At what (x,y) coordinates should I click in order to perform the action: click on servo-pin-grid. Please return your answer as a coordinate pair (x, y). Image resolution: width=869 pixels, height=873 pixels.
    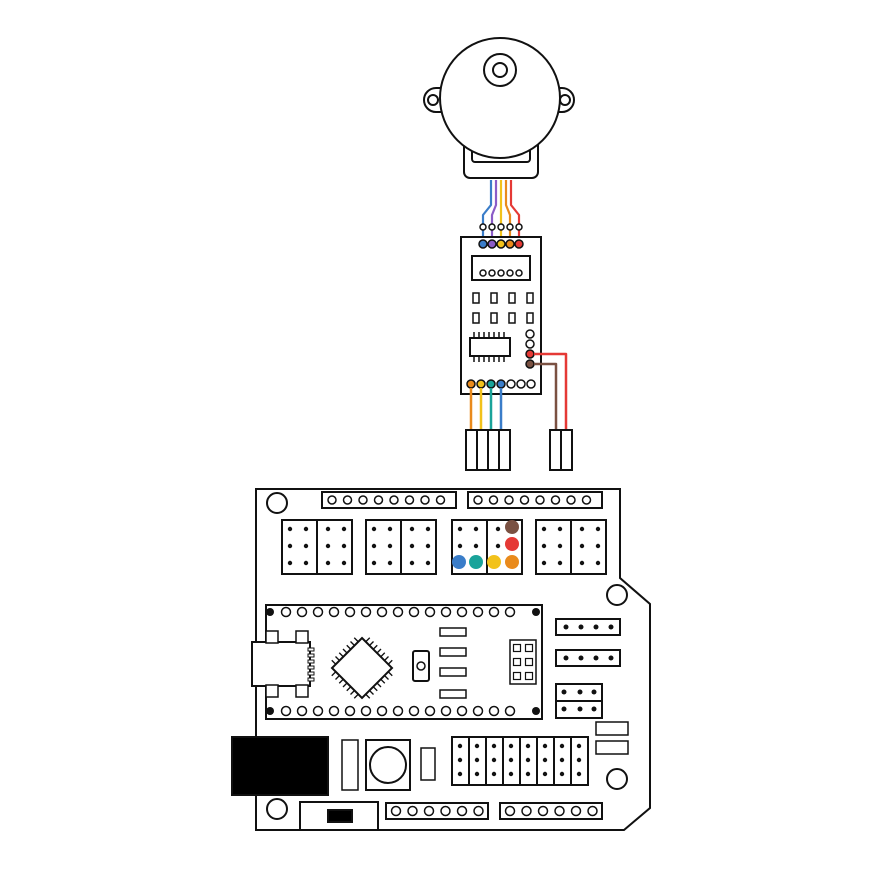
    Looking at the image, I should click on (520, 761).